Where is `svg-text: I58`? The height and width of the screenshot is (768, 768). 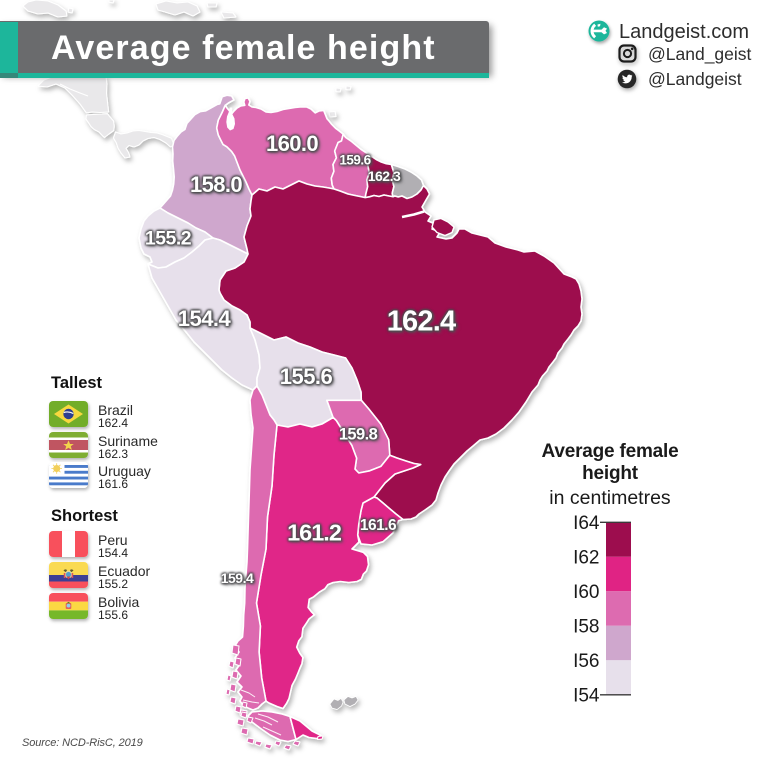
svg-text: I58 is located at coordinates (586, 627).